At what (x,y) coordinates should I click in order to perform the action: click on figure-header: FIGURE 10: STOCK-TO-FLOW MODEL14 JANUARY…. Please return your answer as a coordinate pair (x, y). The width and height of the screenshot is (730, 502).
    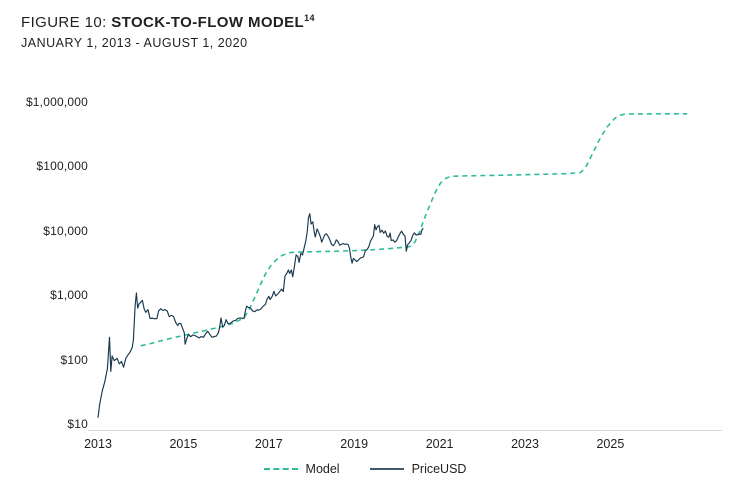
    Looking at the image, I should click on (168, 29).